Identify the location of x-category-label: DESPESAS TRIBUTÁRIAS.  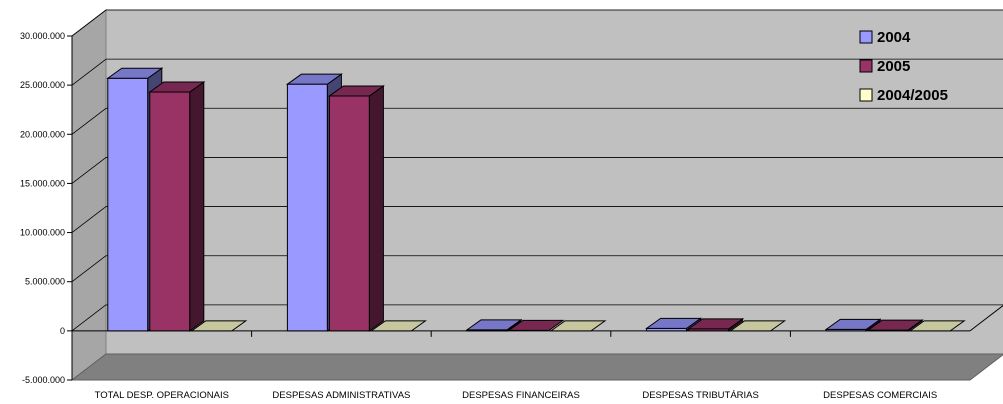
(700, 395).